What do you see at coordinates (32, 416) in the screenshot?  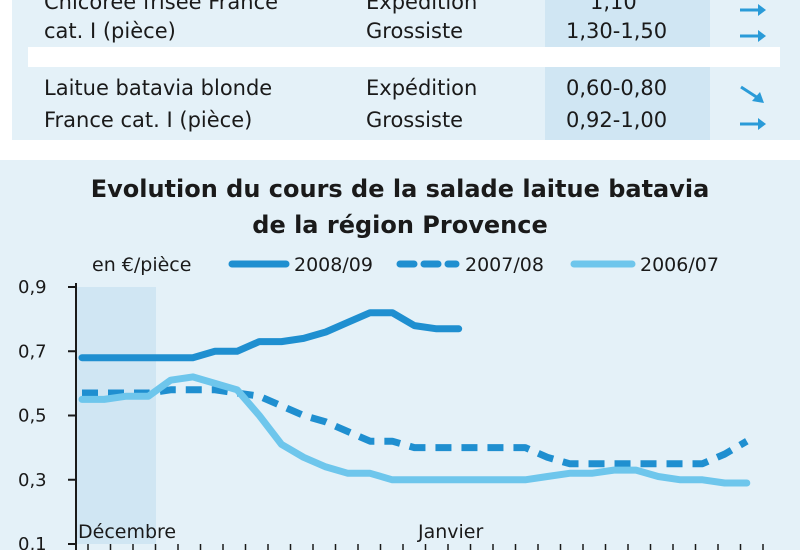 I see `y-tick-label: 0,5` at bounding box center [32, 416].